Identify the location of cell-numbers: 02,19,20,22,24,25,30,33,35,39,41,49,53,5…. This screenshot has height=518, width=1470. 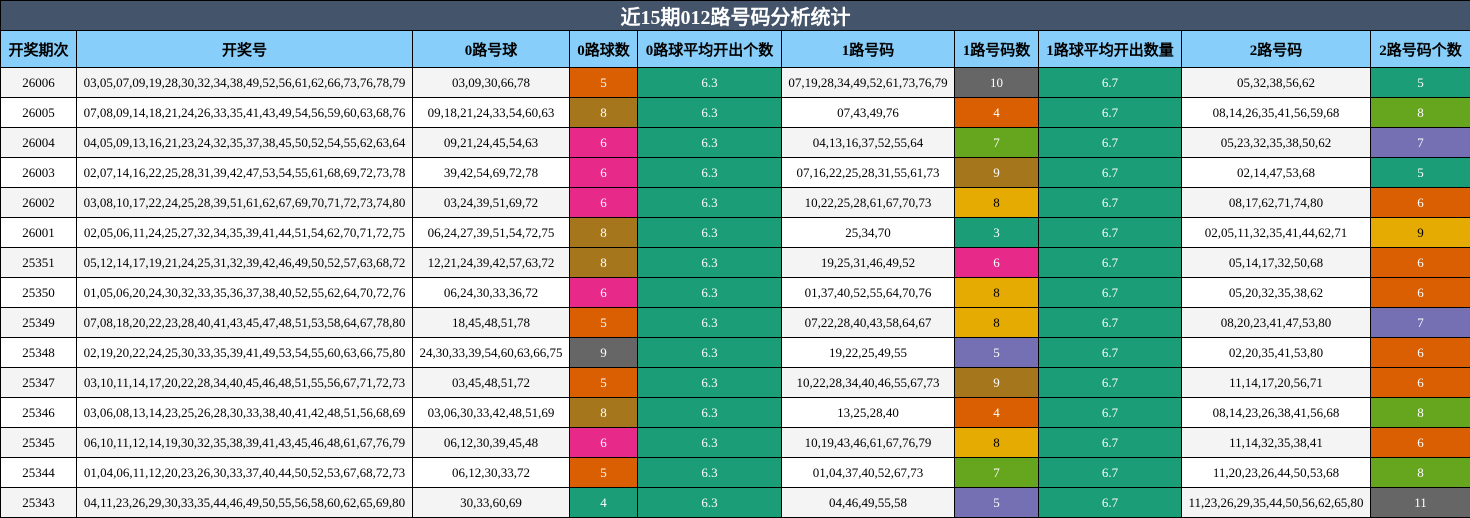
(245, 353).